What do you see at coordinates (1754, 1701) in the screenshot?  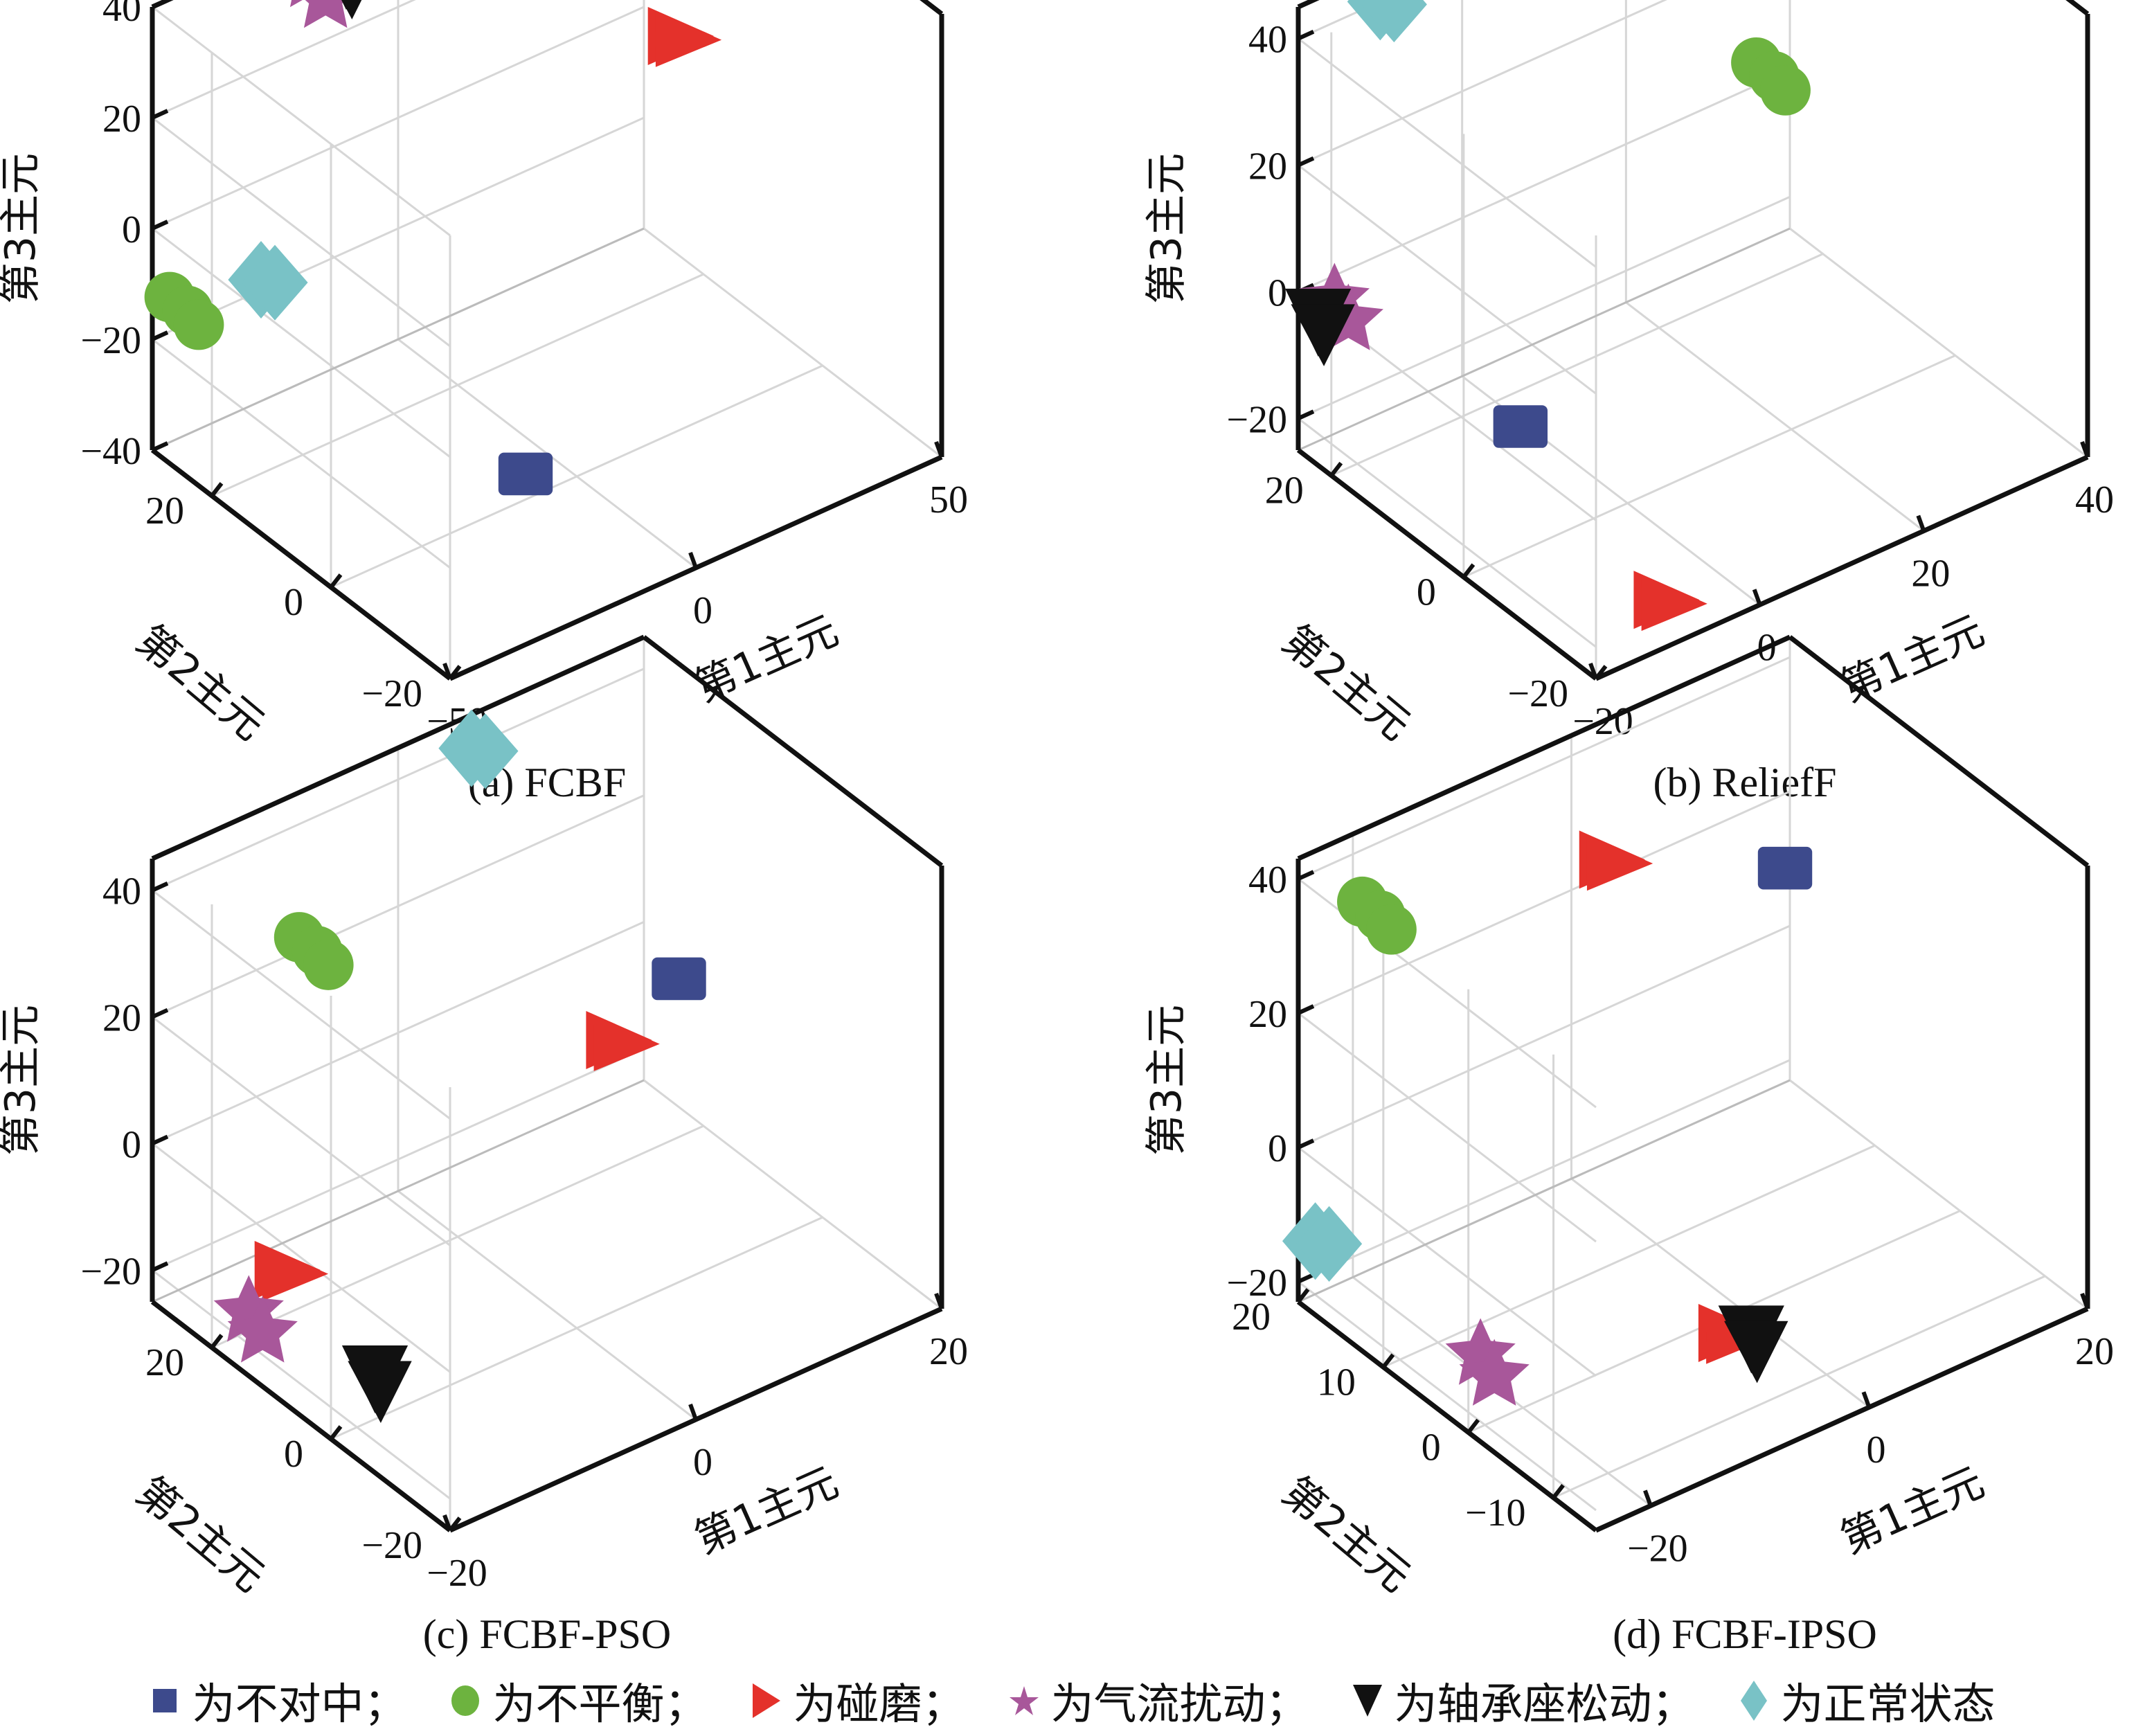 I see `diamond-marker-icon` at bounding box center [1754, 1701].